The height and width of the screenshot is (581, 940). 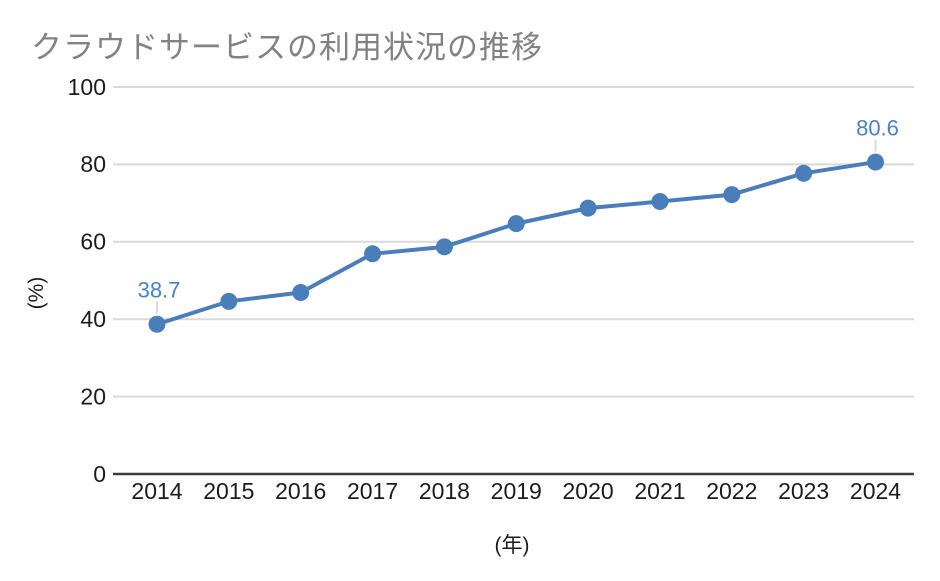 I want to click on x-tick-label: 2021, so click(x=659, y=491).